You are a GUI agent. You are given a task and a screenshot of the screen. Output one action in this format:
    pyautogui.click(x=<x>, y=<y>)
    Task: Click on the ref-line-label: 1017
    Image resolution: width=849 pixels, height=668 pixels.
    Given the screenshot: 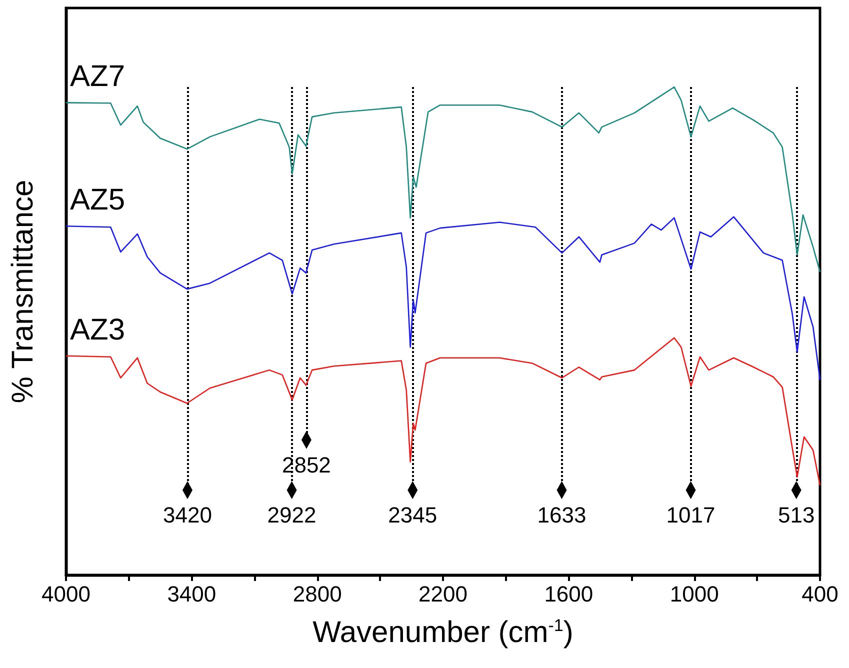 What is the action you would take?
    pyautogui.click(x=691, y=515)
    